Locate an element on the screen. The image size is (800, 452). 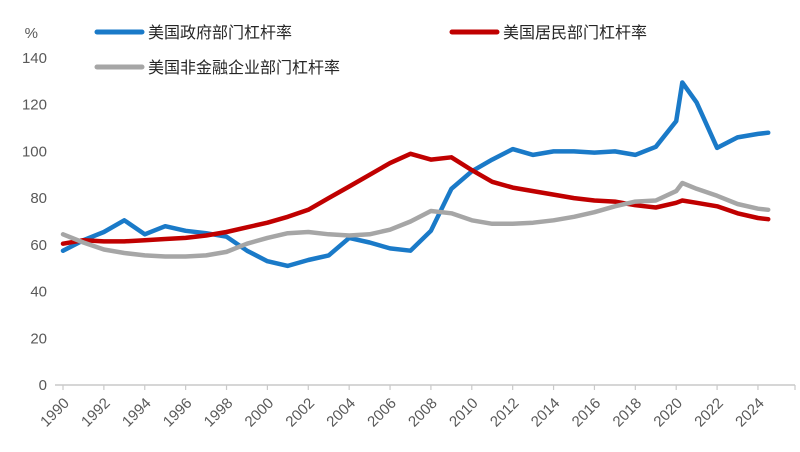
y-tick-label: 140 is located at coordinates (34, 58).